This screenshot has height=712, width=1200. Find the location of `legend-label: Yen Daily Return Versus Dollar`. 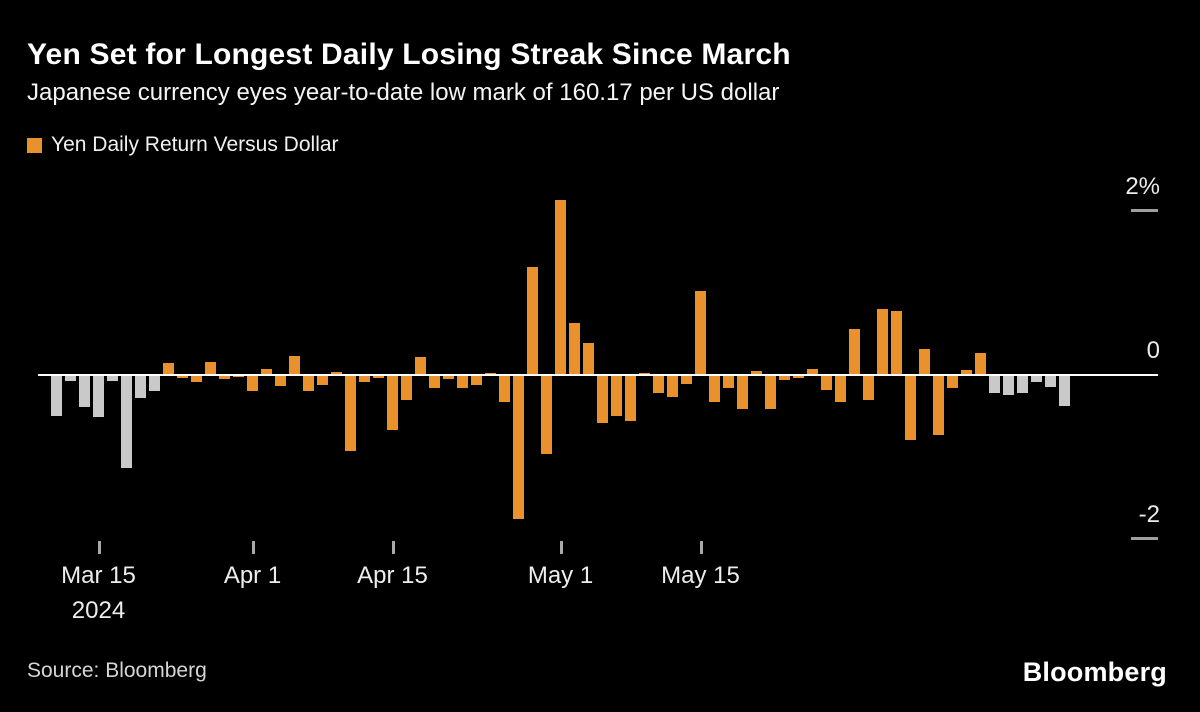

legend-label: Yen Daily Return Versus Dollar is located at coordinates (195, 144).